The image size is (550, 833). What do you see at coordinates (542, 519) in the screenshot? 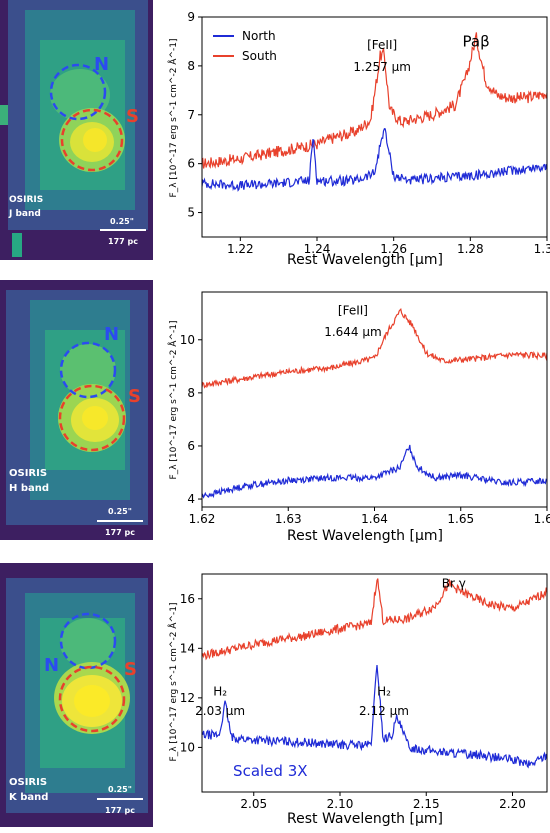
I see `x-tick-label: 1.66` at bounding box center [542, 519].